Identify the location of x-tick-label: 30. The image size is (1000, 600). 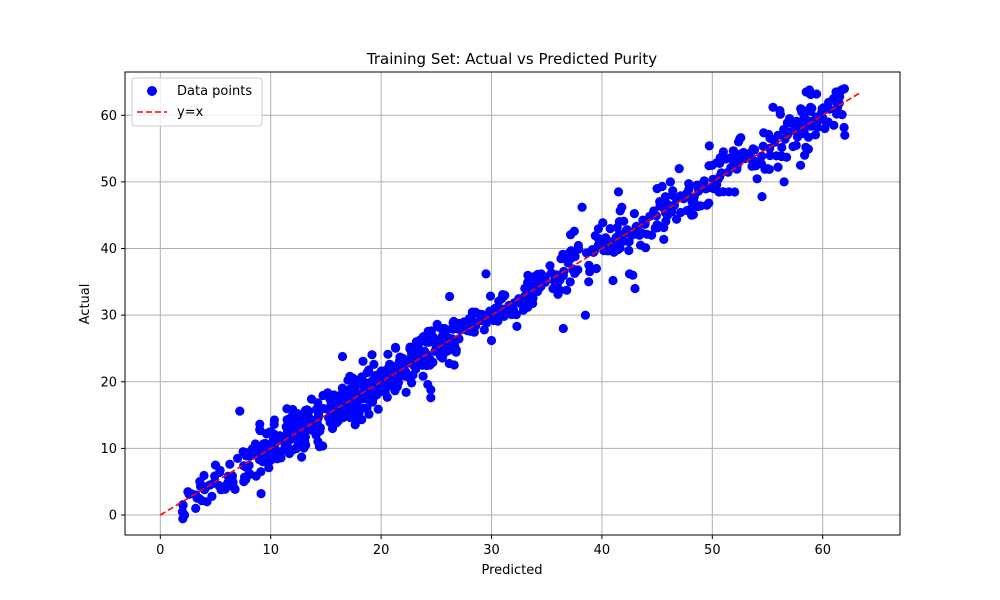
(491, 550).